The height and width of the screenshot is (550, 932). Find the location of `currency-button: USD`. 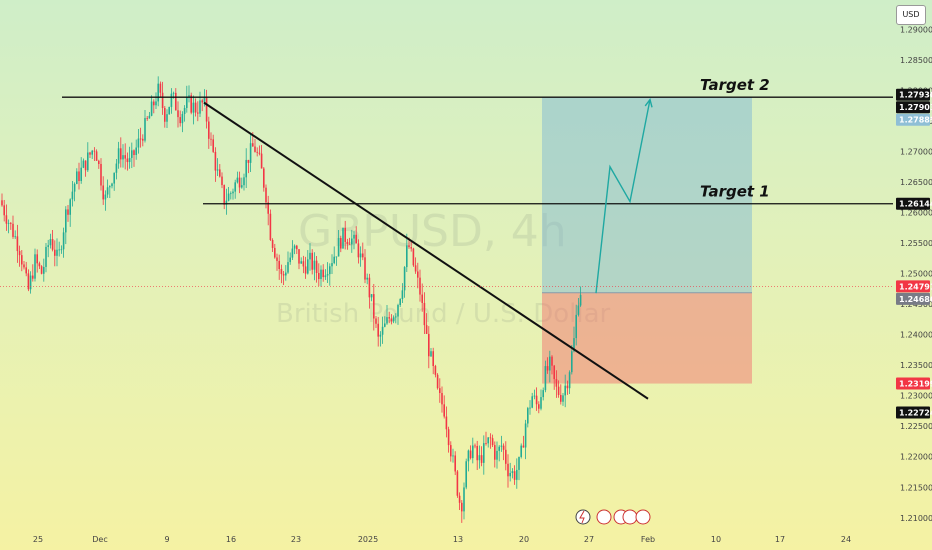

currency-button: USD is located at coordinates (911, 15).